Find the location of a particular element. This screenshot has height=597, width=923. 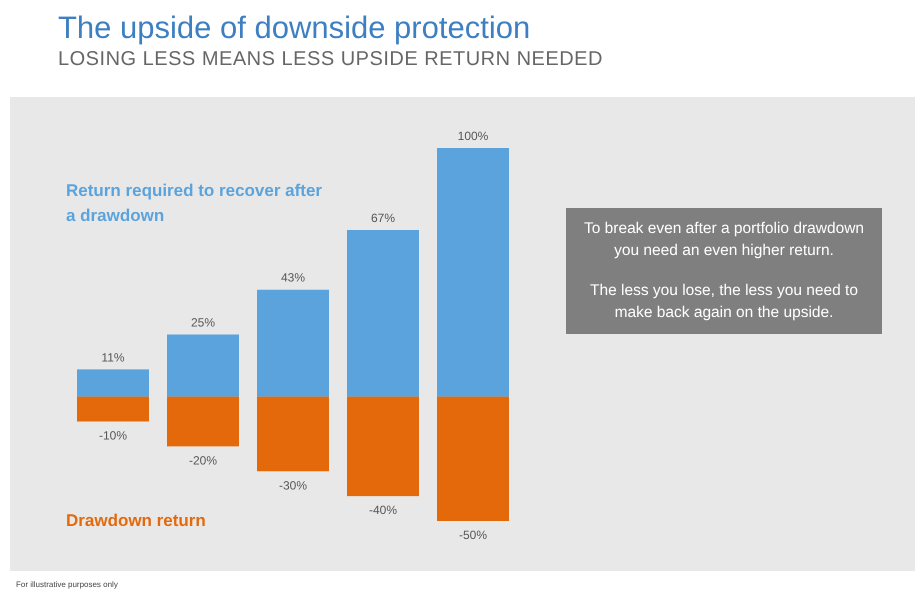

data-label: 100% is located at coordinates (473, 136).